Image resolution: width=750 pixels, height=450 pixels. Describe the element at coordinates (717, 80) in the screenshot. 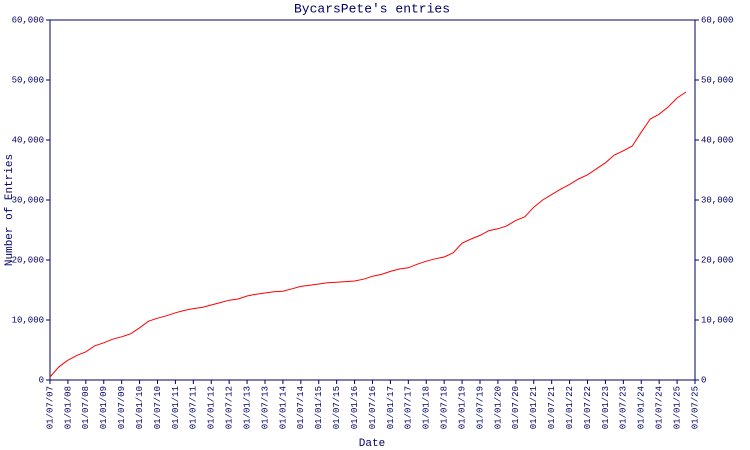

I see `y2-tick-label: 50,000` at that location.